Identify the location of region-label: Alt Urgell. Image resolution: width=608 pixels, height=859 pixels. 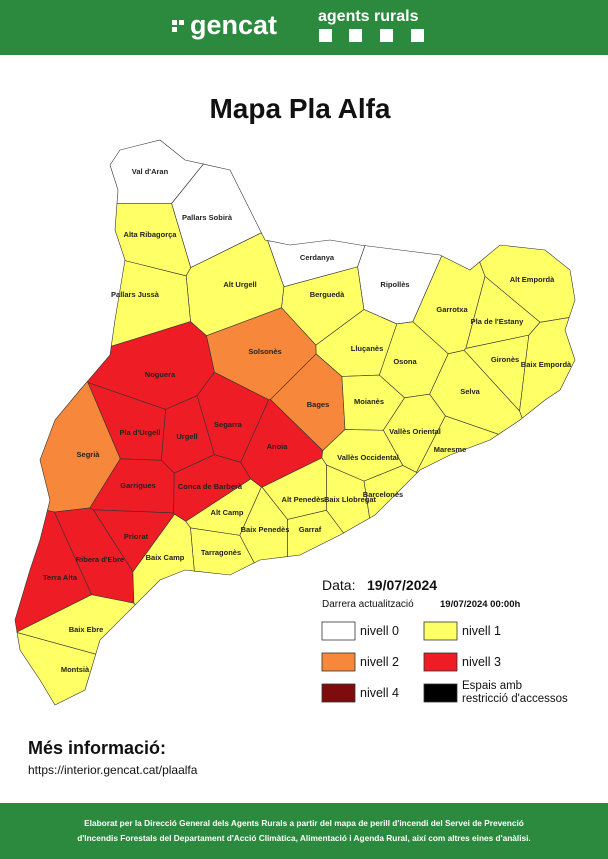
(239, 284).